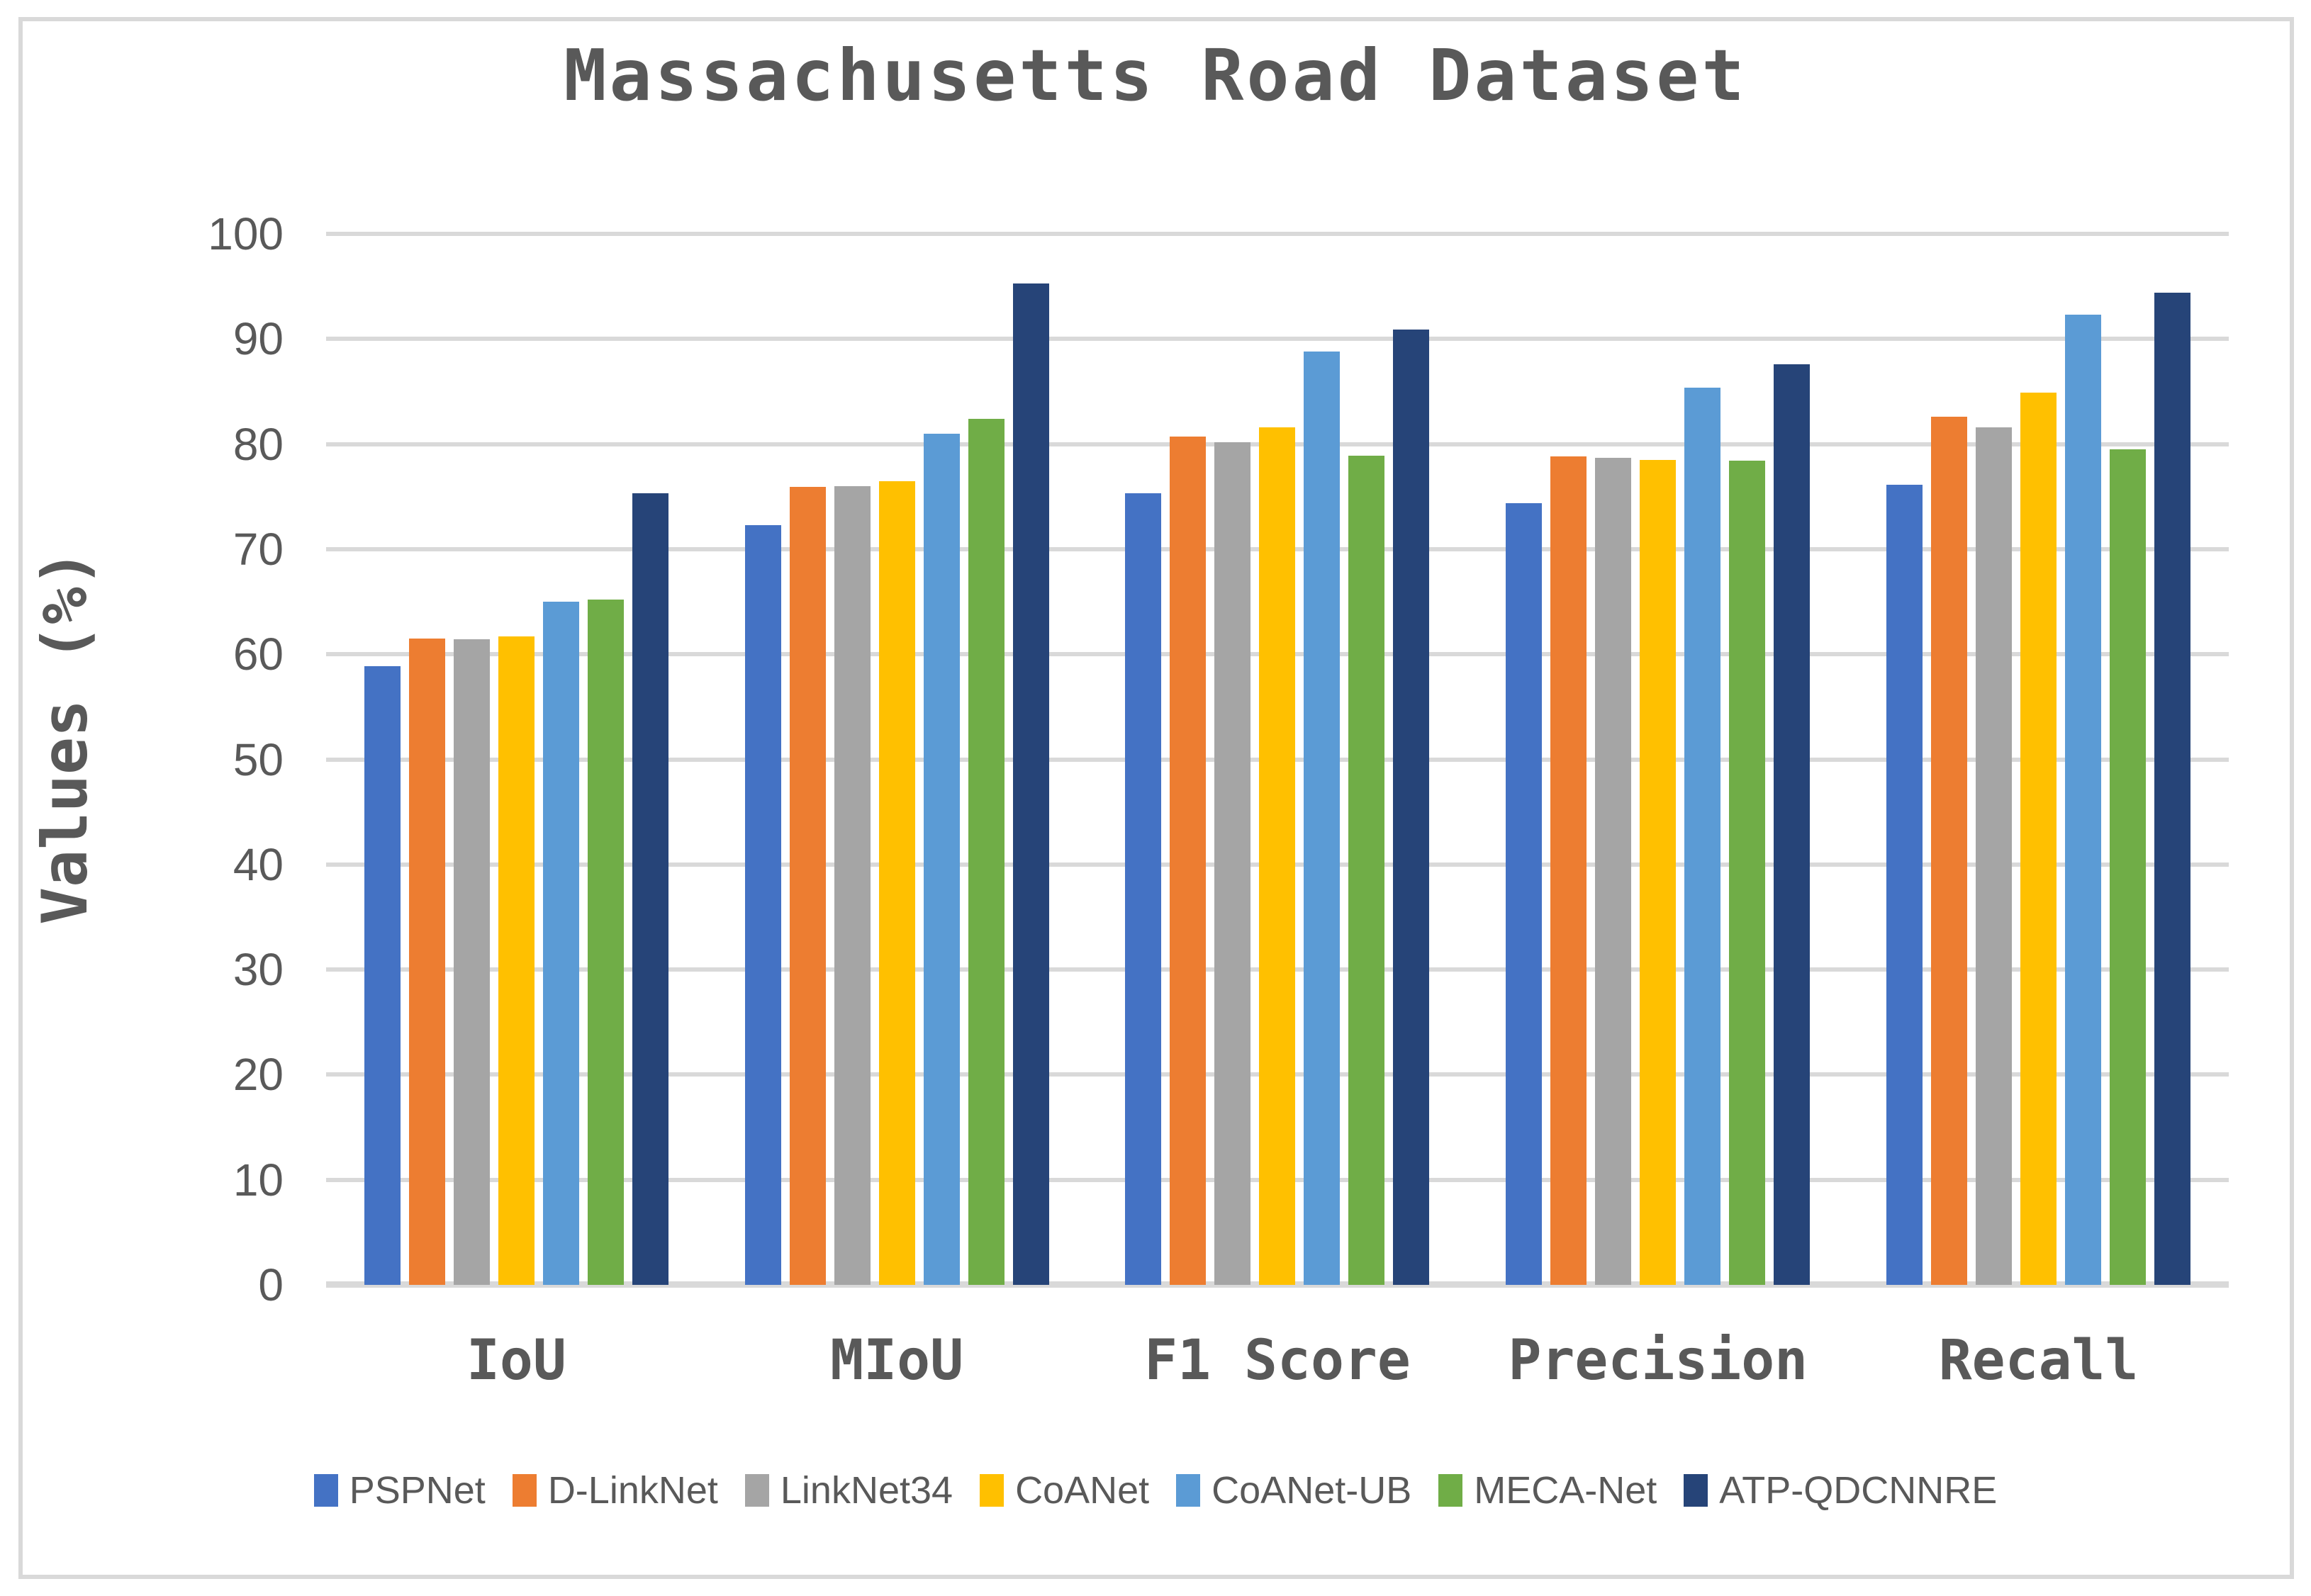  Describe the element at coordinates (2038, 1361) in the screenshot. I see `x-category-label-Recall: Recall` at that location.